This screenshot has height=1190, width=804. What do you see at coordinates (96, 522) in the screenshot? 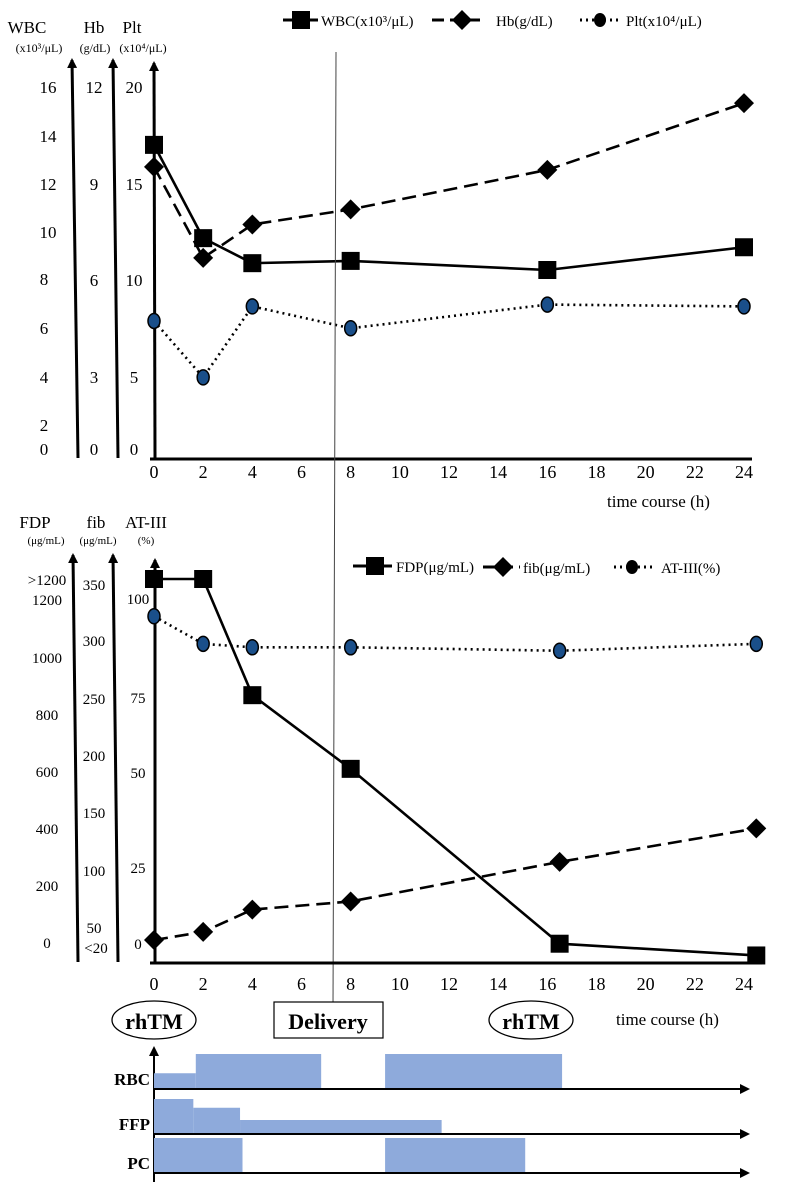
I see `fib-axis-title: fib` at bounding box center [96, 522].